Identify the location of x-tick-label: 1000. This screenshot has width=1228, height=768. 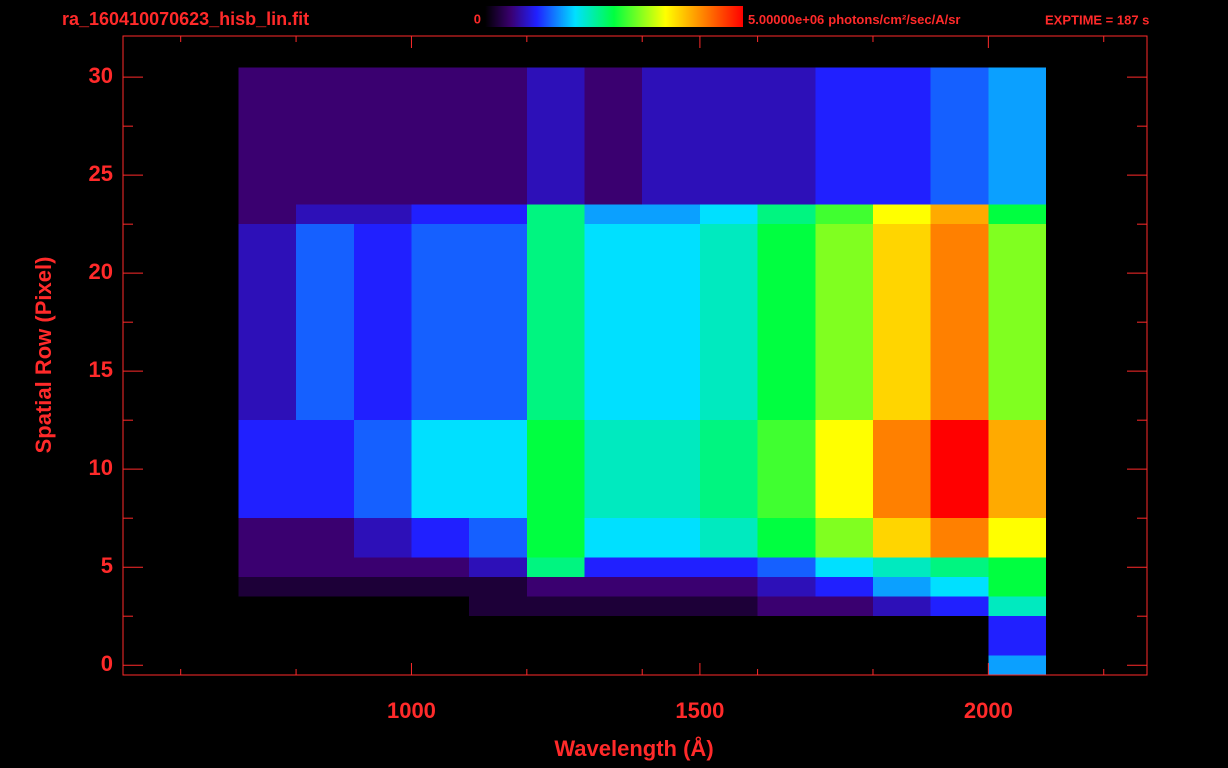
(411, 710).